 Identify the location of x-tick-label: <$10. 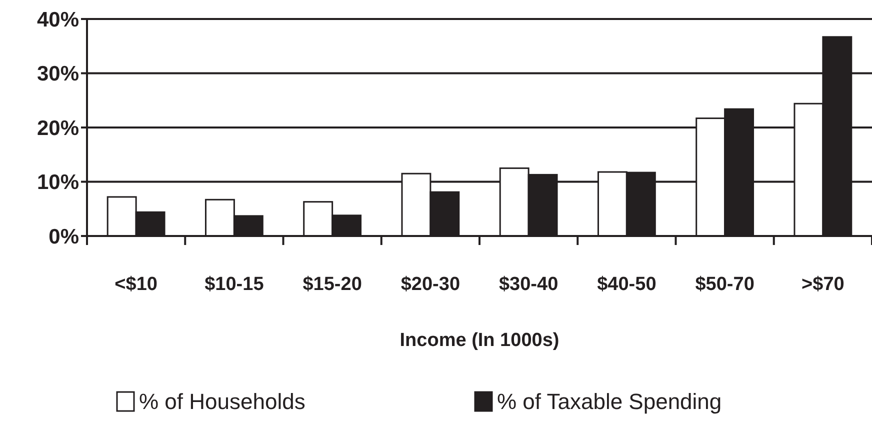
(136, 284).